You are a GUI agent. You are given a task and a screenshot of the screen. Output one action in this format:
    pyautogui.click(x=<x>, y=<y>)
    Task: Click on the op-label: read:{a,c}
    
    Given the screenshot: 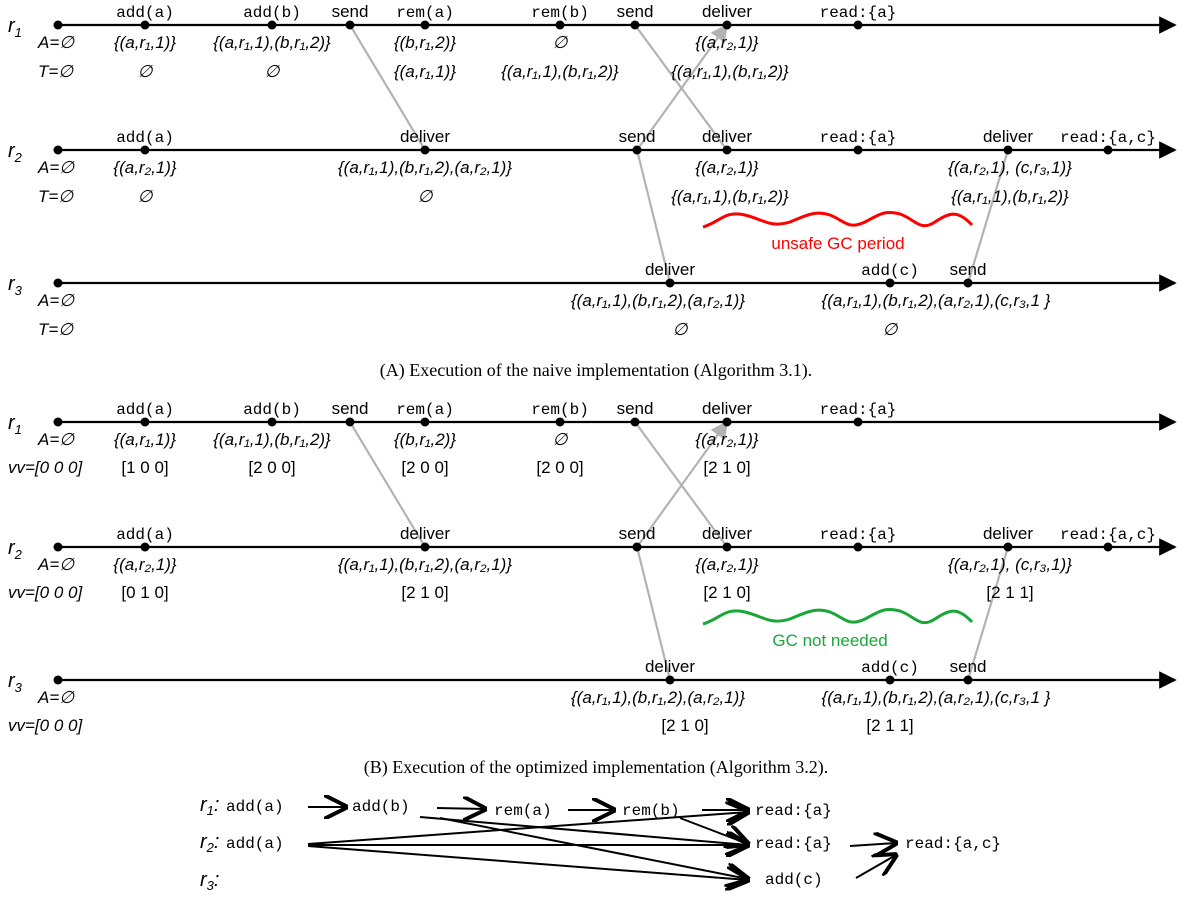 What is the action you would take?
    pyautogui.click(x=1108, y=535)
    